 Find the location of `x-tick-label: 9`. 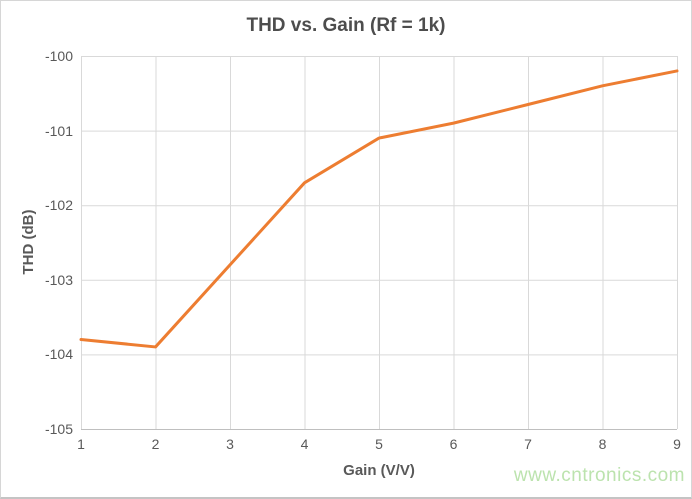

x-tick-label: 9 is located at coordinates (677, 444).